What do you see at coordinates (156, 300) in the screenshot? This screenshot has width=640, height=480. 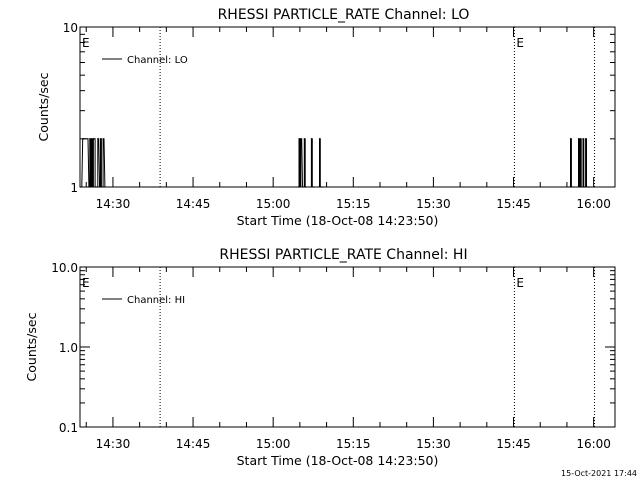 I see `legend-entry: Channel: HI` at bounding box center [156, 300].